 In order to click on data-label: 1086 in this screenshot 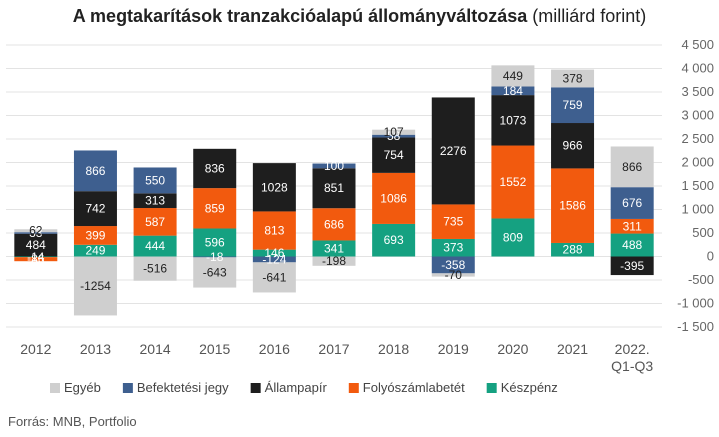, I will do `click(393, 198)`.